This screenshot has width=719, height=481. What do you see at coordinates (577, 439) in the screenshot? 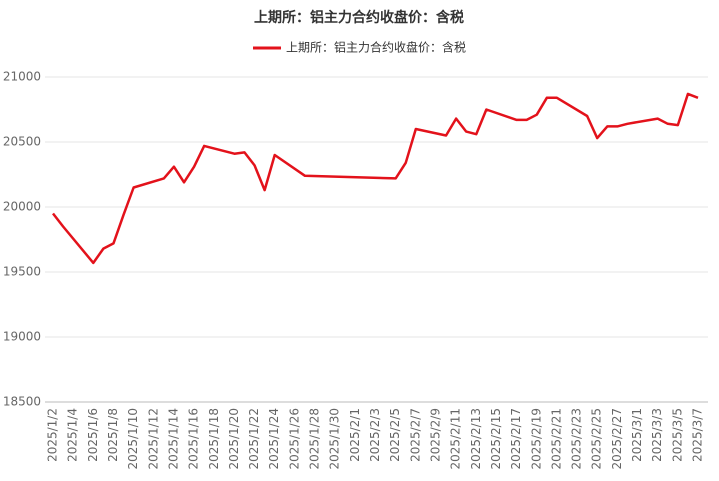
I see `x-tick-label: 2025/2/23` at bounding box center [577, 439].